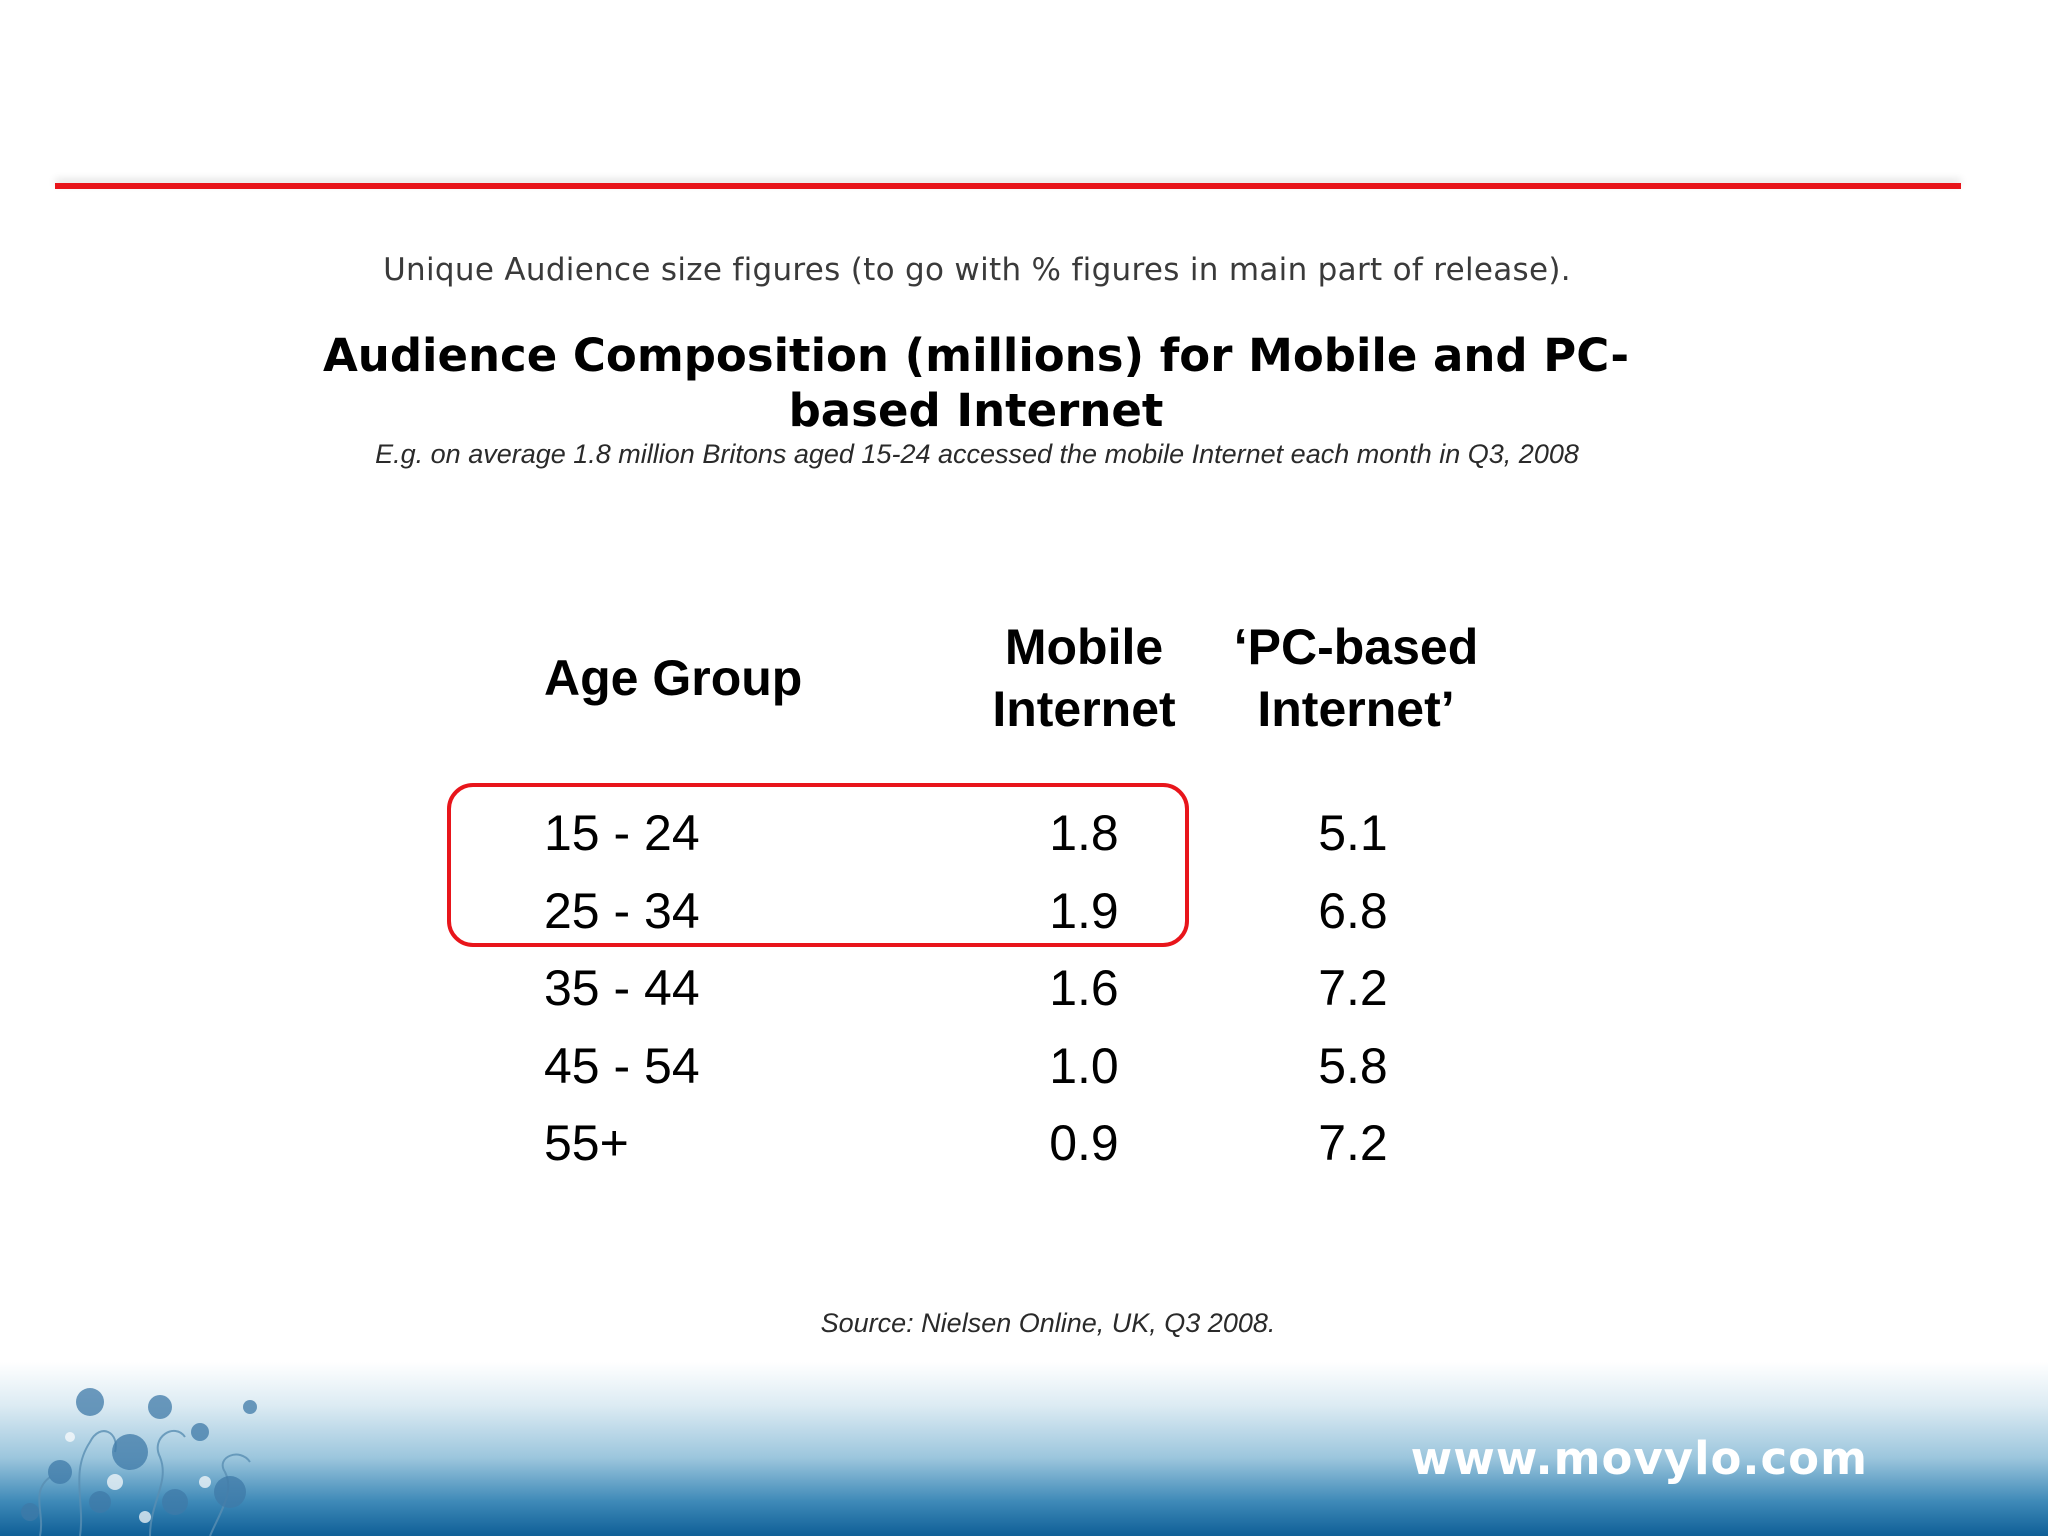 The image size is (2048, 1536). I want to click on highlight-box, so click(818, 865).